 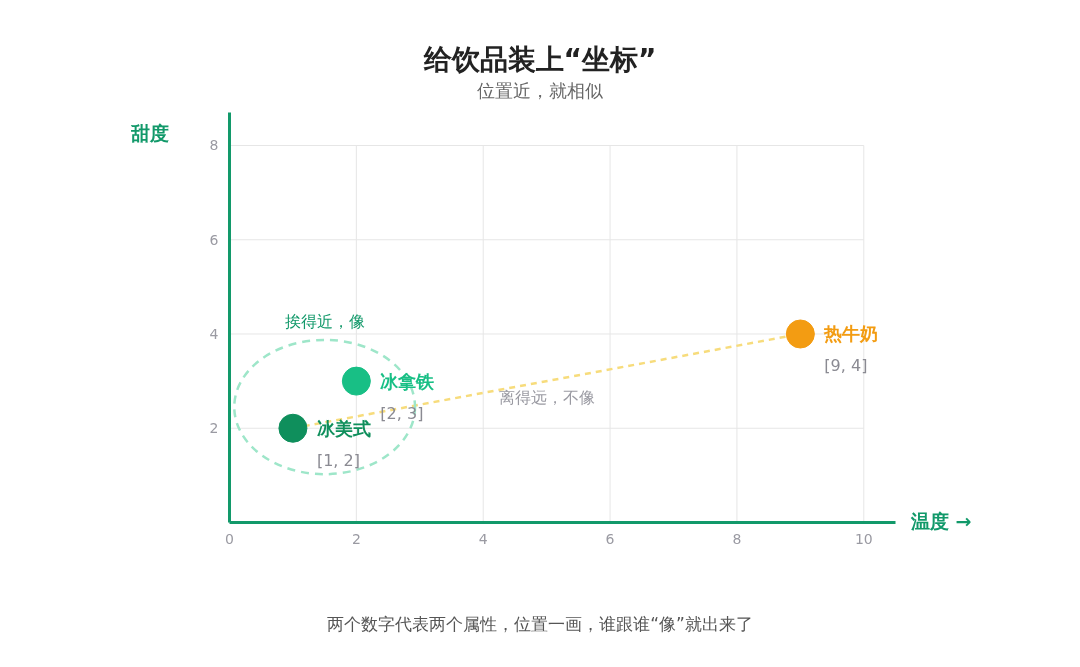 I want to click on y-tick-label: 8, so click(x=214, y=145).